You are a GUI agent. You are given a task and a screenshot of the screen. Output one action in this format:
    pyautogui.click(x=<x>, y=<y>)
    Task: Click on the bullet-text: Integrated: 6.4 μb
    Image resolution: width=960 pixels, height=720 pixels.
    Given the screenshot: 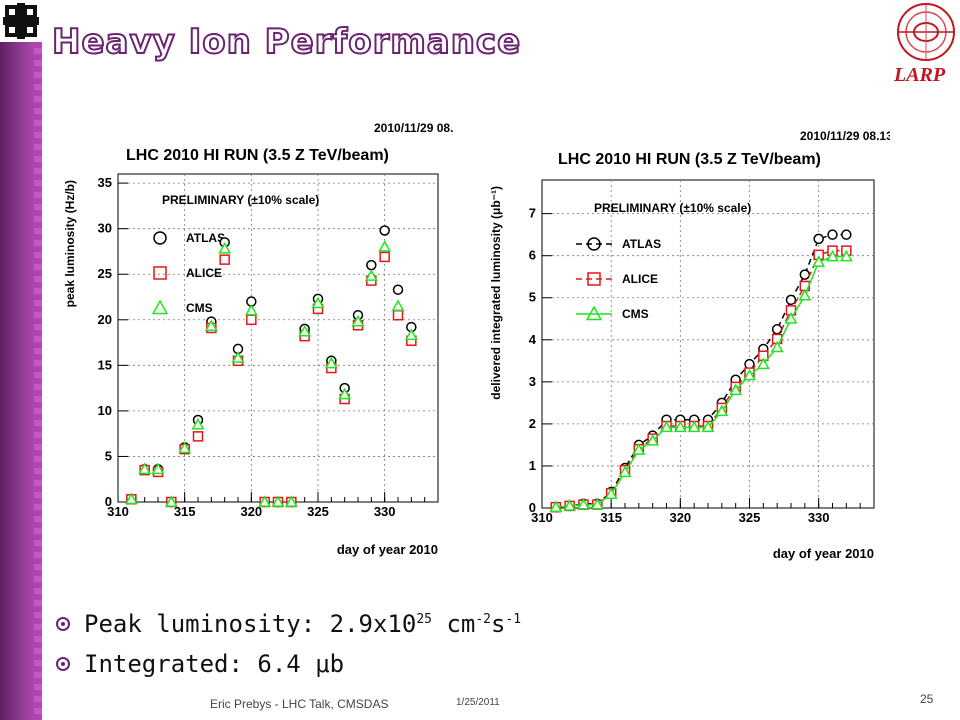 What is the action you would take?
    pyautogui.click(x=214, y=664)
    